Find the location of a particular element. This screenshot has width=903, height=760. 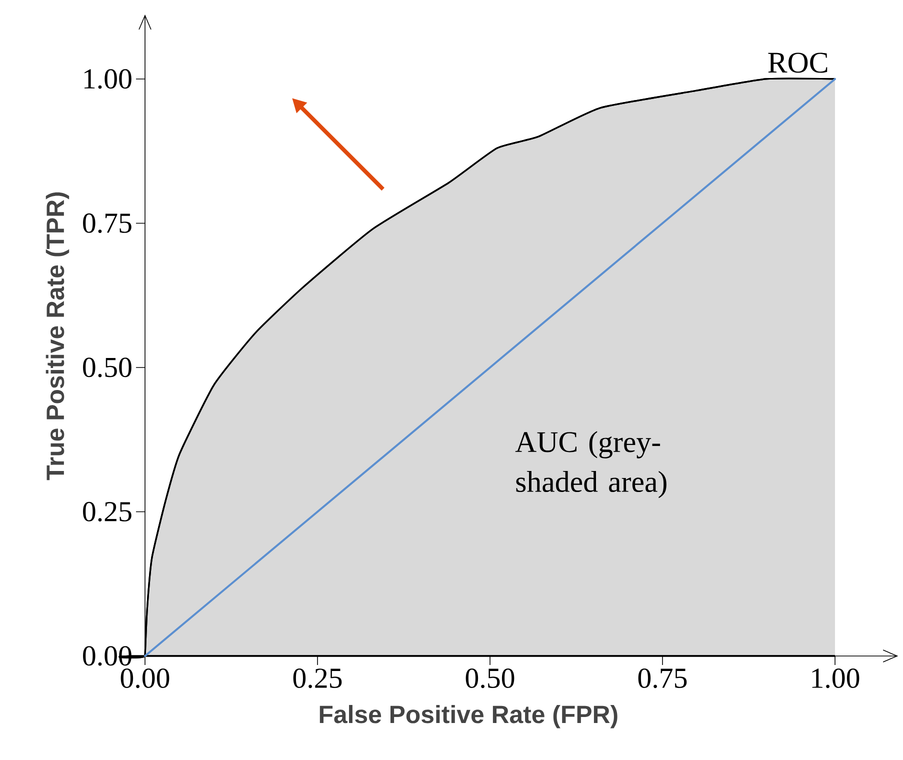

y-tick-label: 0.25 is located at coordinates (107, 512).